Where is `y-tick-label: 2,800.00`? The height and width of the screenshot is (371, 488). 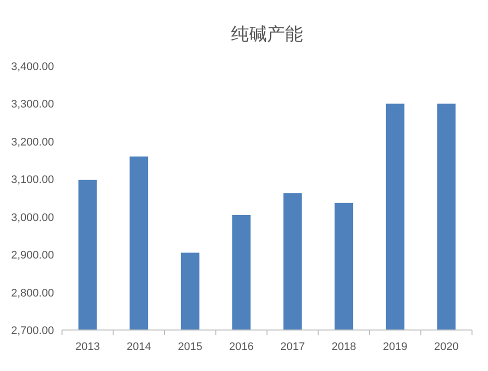
y-tick-label: 2,800.00 is located at coordinates (32, 293).